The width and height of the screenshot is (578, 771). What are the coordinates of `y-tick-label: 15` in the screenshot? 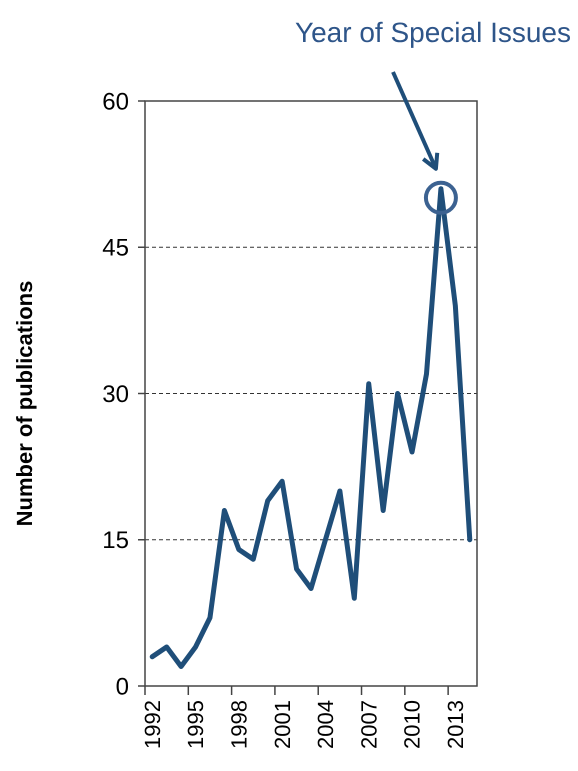 It's located at (115, 540).